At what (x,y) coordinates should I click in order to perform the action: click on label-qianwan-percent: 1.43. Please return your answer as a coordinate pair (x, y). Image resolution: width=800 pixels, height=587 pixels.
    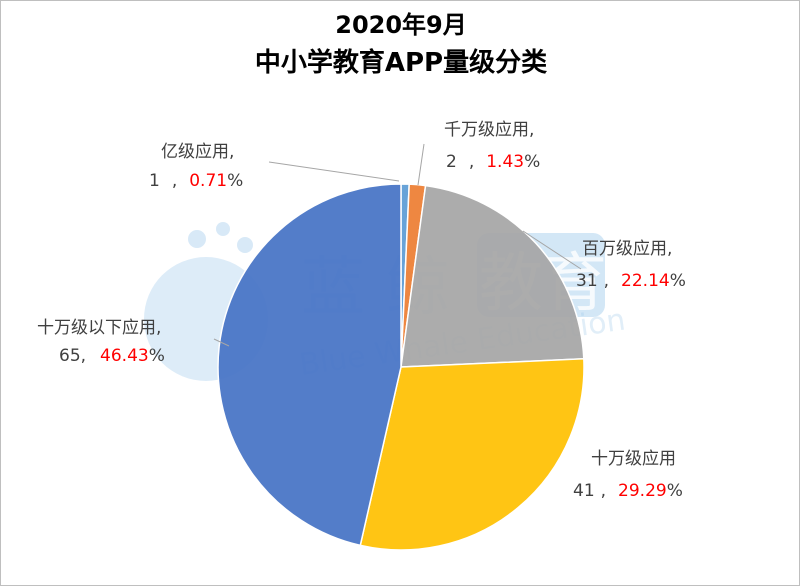
    Looking at the image, I should click on (505, 162).